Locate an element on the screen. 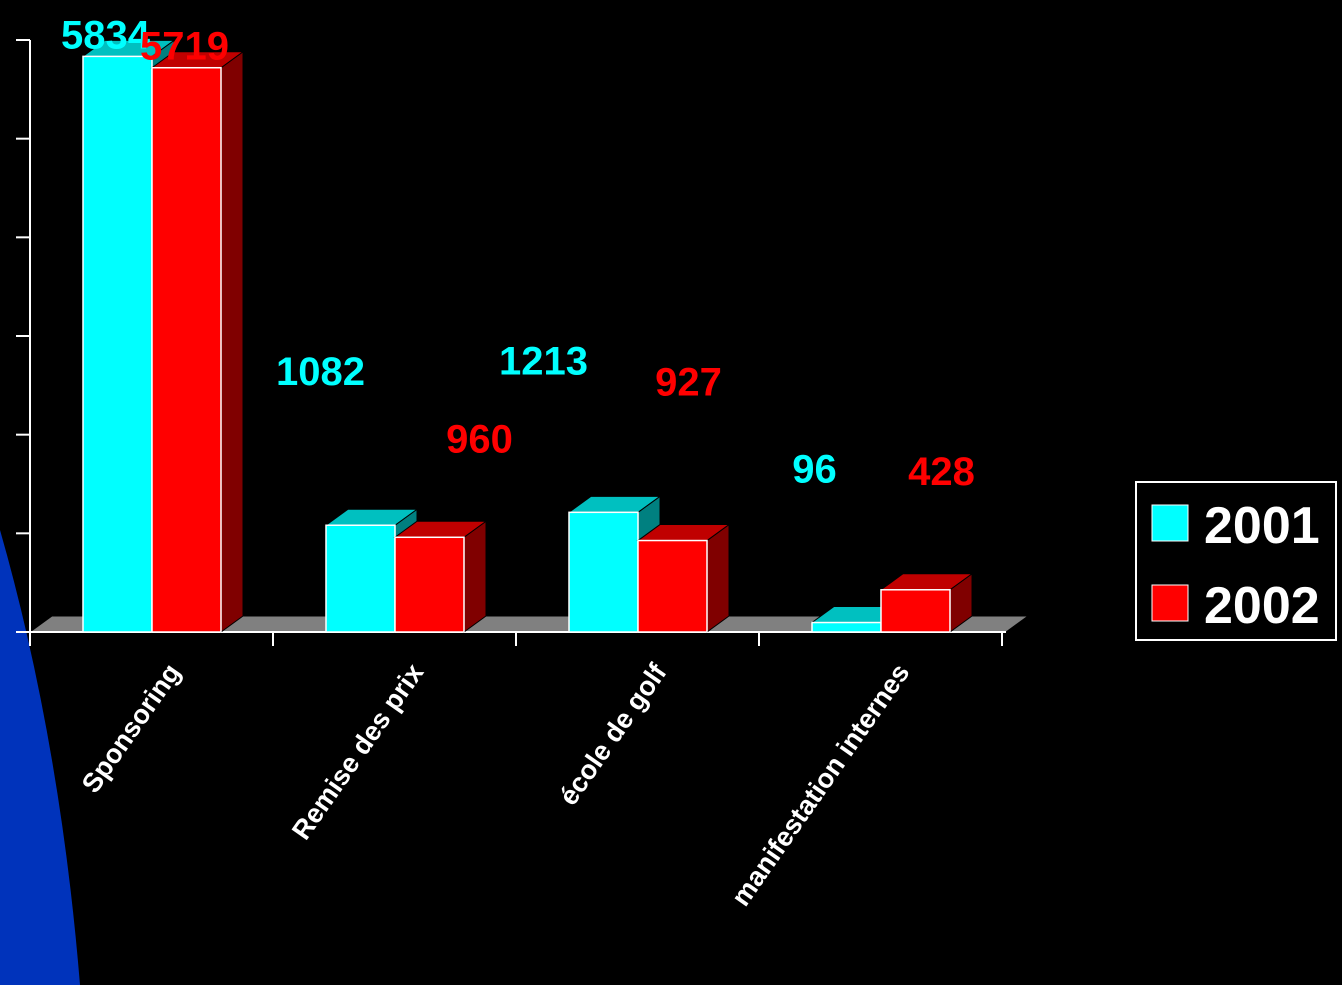 The image size is (1342, 985). legend-label-2001: 2001 is located at coordinates (1262, 526).